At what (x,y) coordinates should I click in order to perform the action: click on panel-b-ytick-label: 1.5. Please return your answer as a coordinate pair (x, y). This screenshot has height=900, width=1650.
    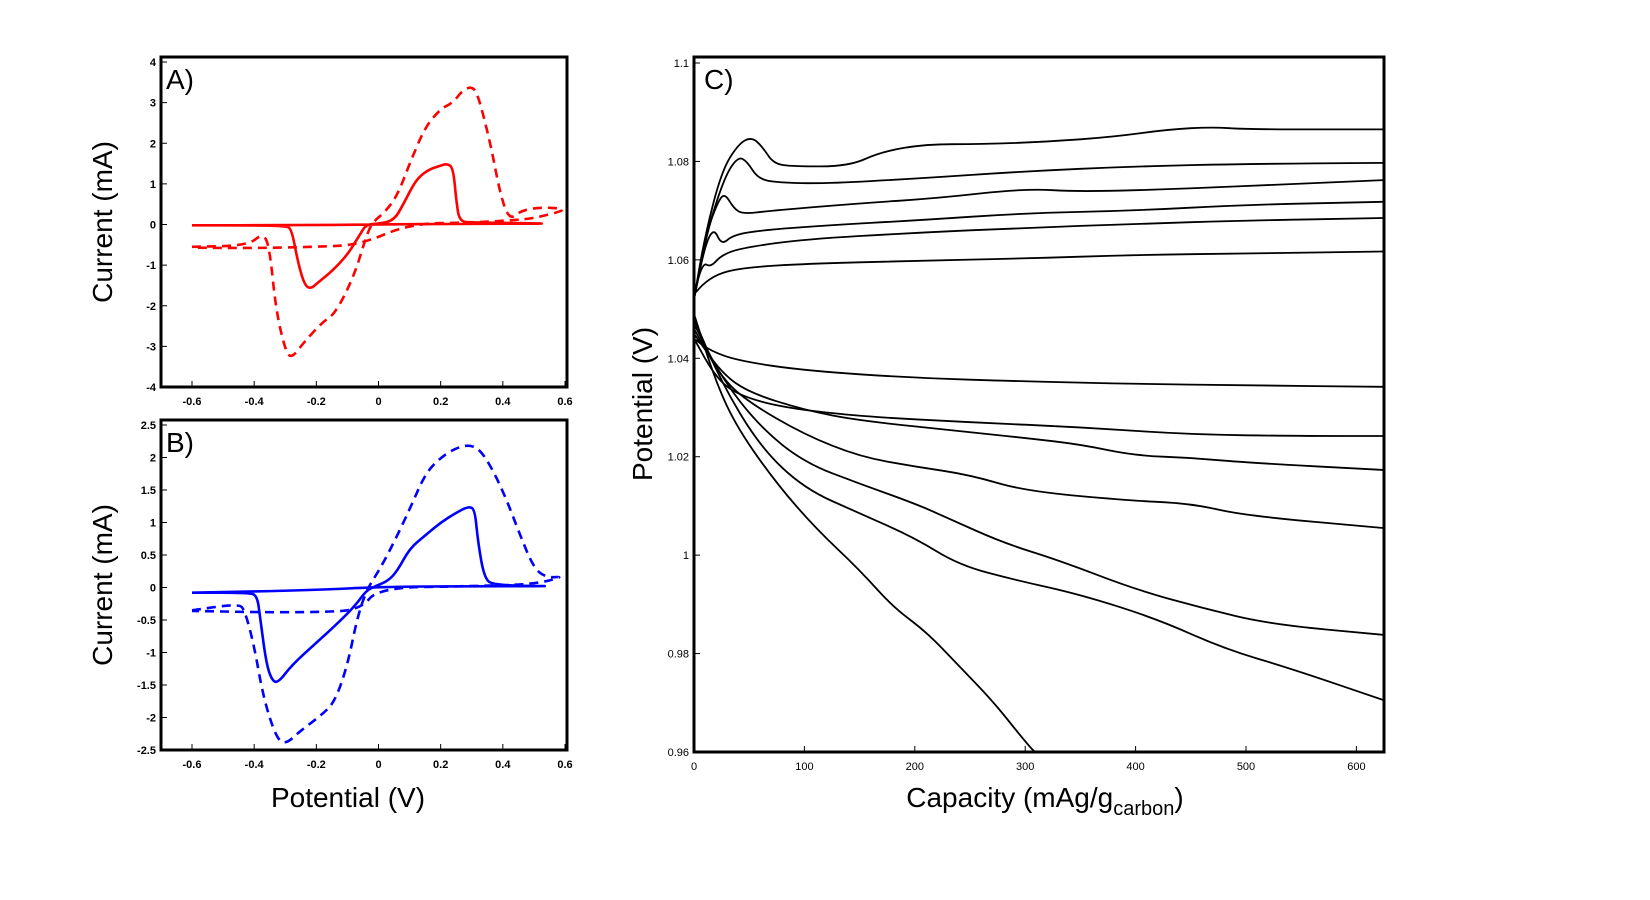
    Looking at the image, I should click on (148, 491).